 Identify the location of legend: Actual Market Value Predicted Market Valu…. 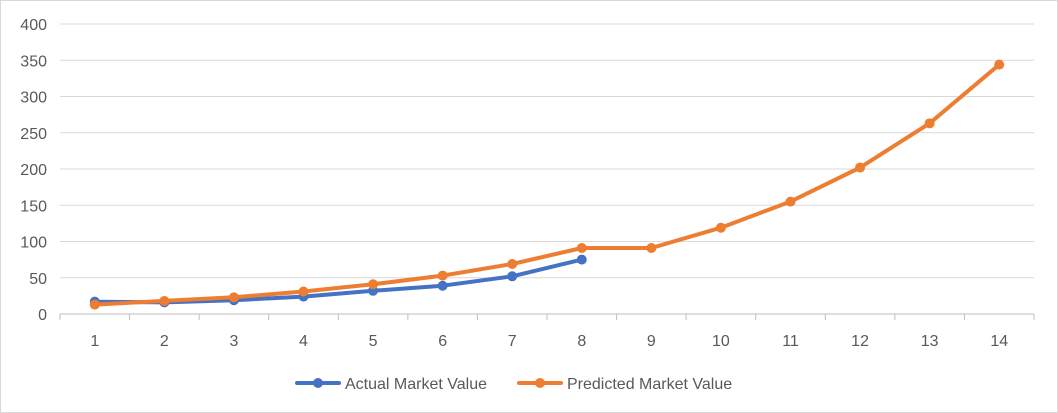
(513, 384).